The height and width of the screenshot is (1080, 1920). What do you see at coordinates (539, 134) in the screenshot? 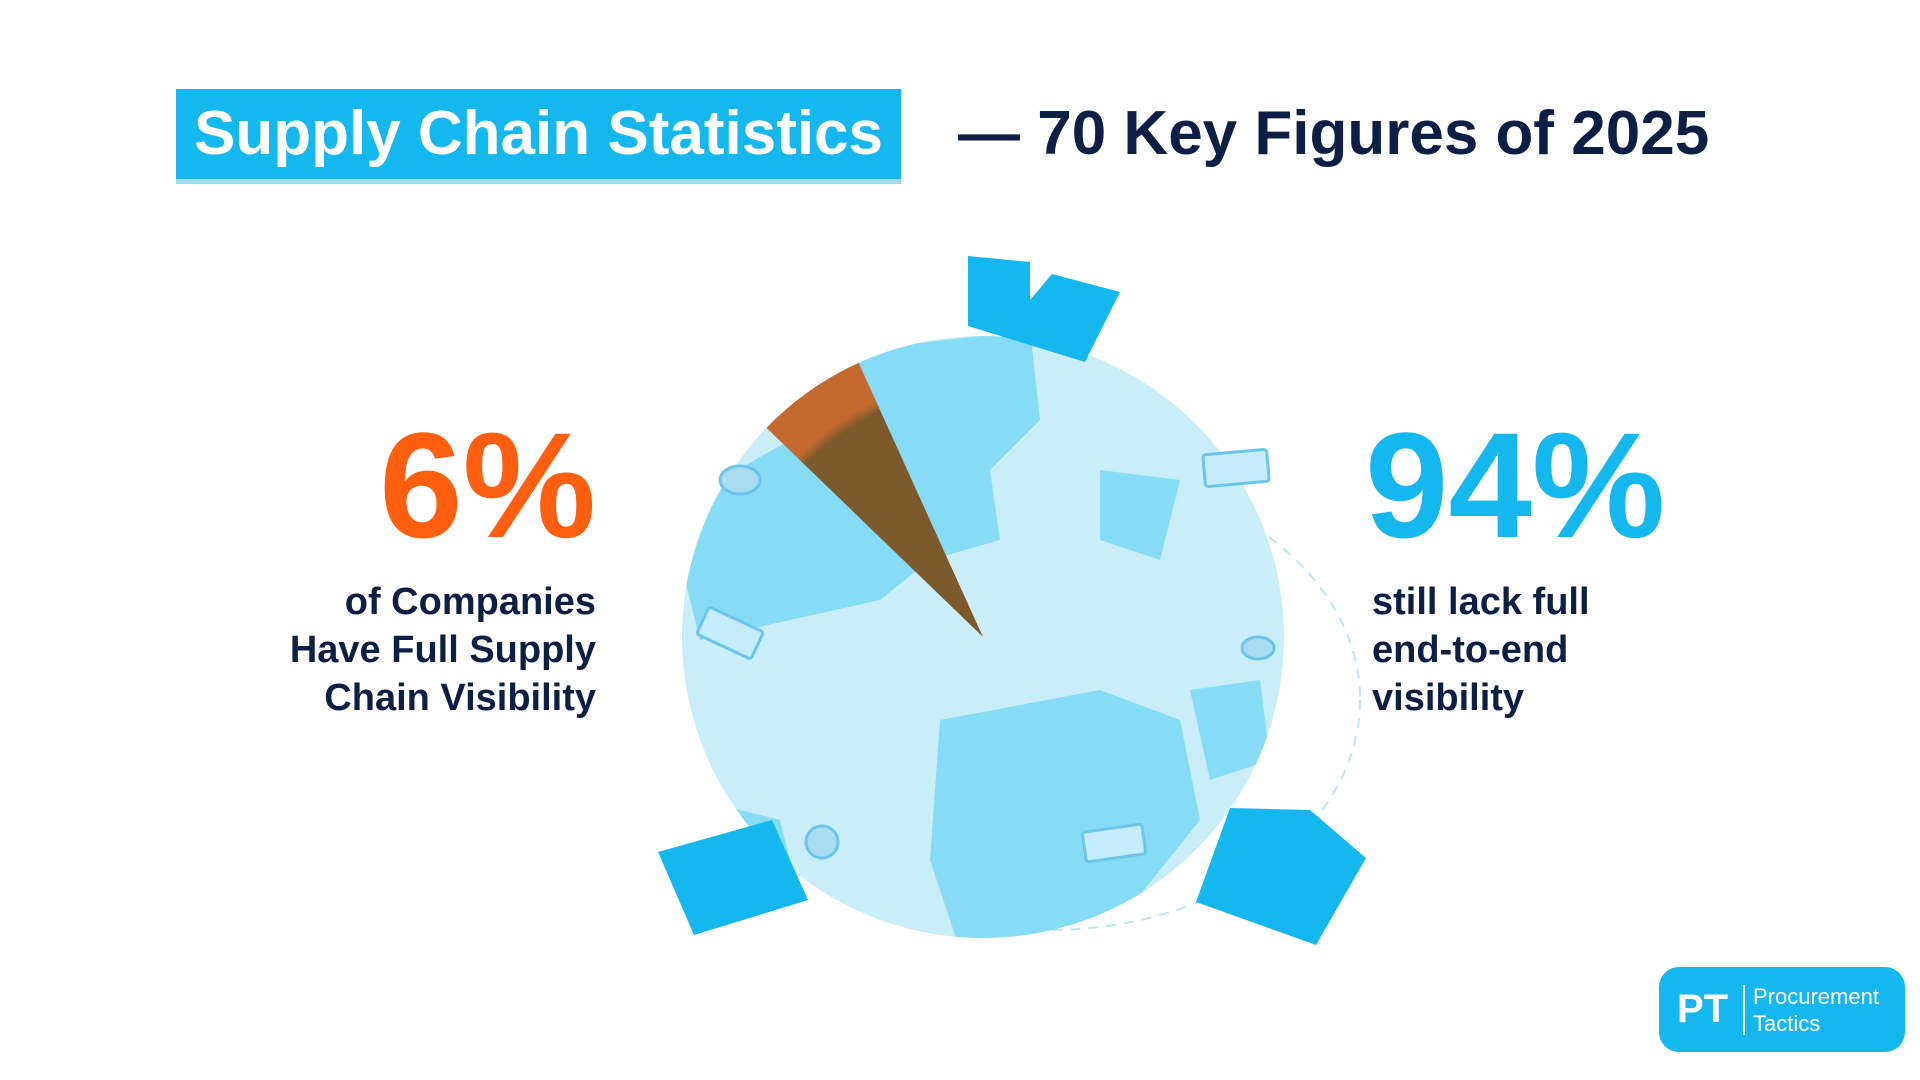
I see `title-highlight: Supply Chain Statistics` at bounding box center [539, 134].